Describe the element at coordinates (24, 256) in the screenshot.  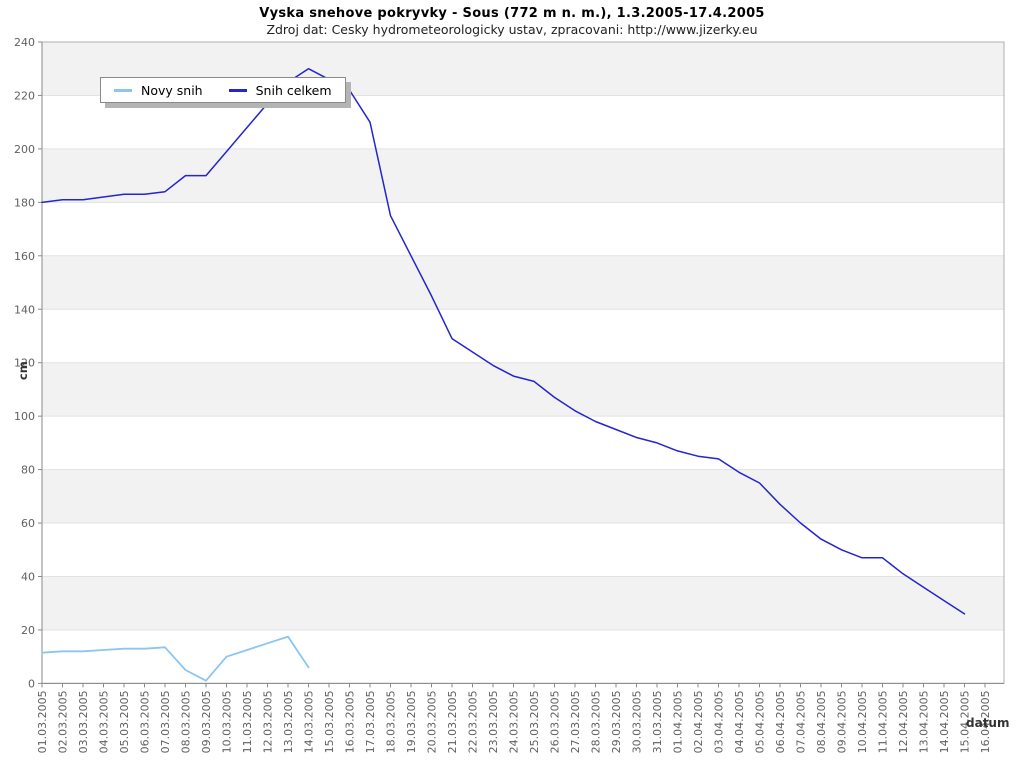
I see `y-tick-label: 160` at that location.